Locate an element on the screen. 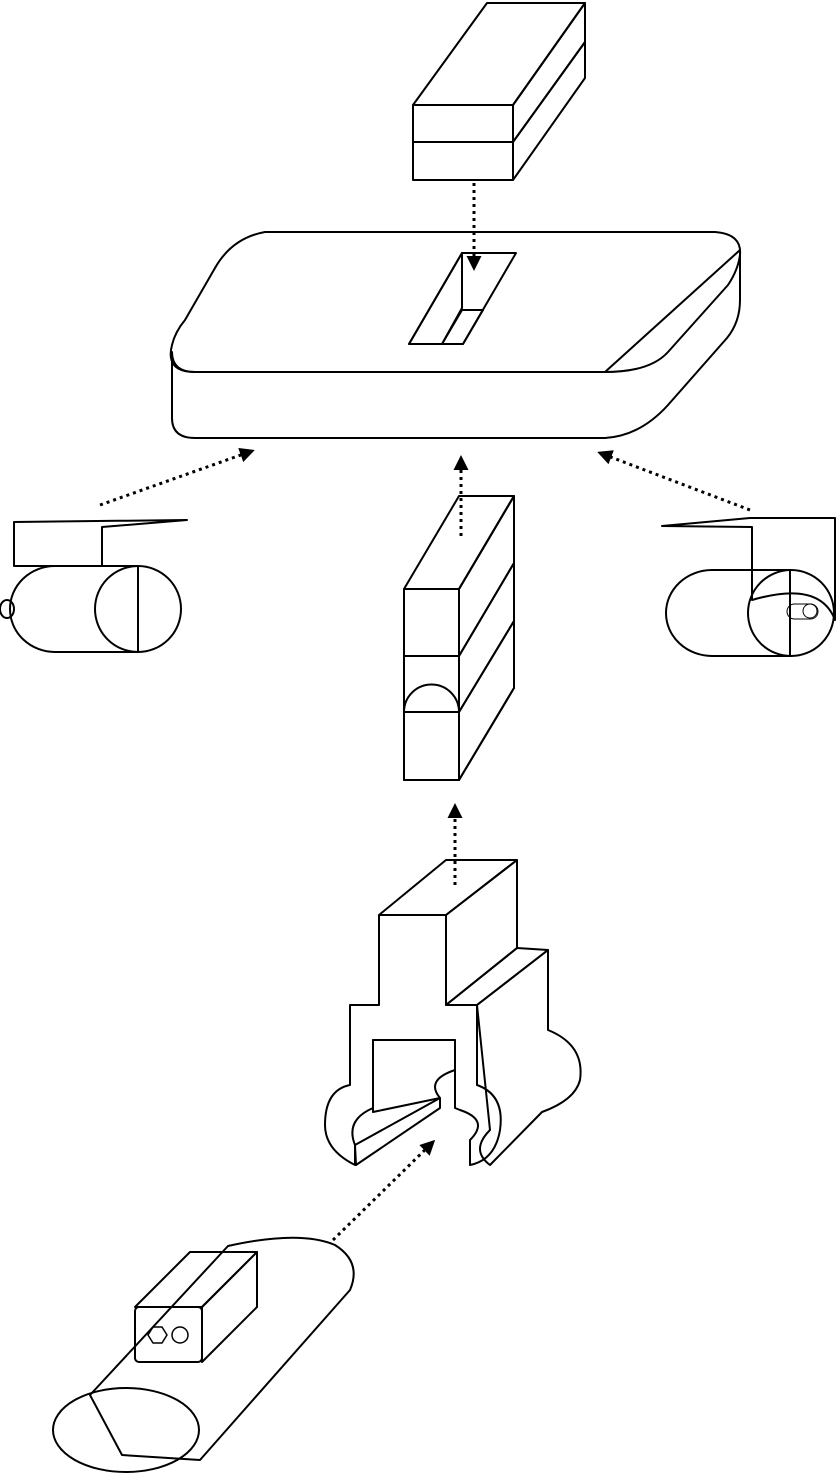 This screenshot has height=1475, width=836. round-socket-icon is located at coordinates (180, 1335).